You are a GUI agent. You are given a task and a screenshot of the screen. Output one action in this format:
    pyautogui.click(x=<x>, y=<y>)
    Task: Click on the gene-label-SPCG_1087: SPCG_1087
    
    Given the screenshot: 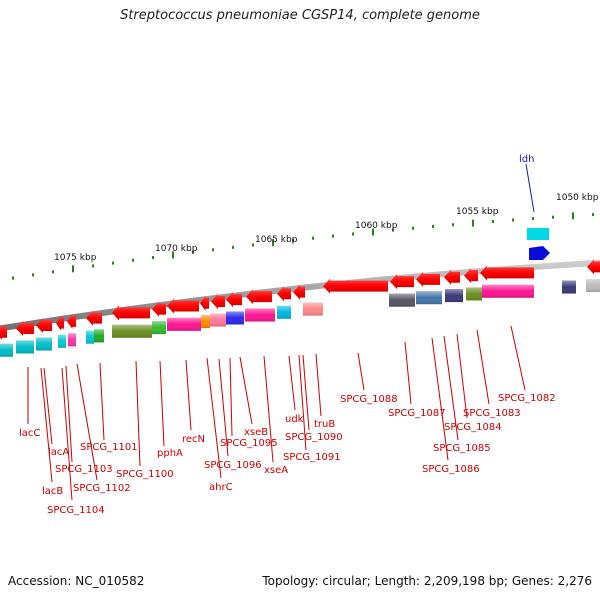 What is the action you would take?
    pyautogui.click(x=417, y=413)
    